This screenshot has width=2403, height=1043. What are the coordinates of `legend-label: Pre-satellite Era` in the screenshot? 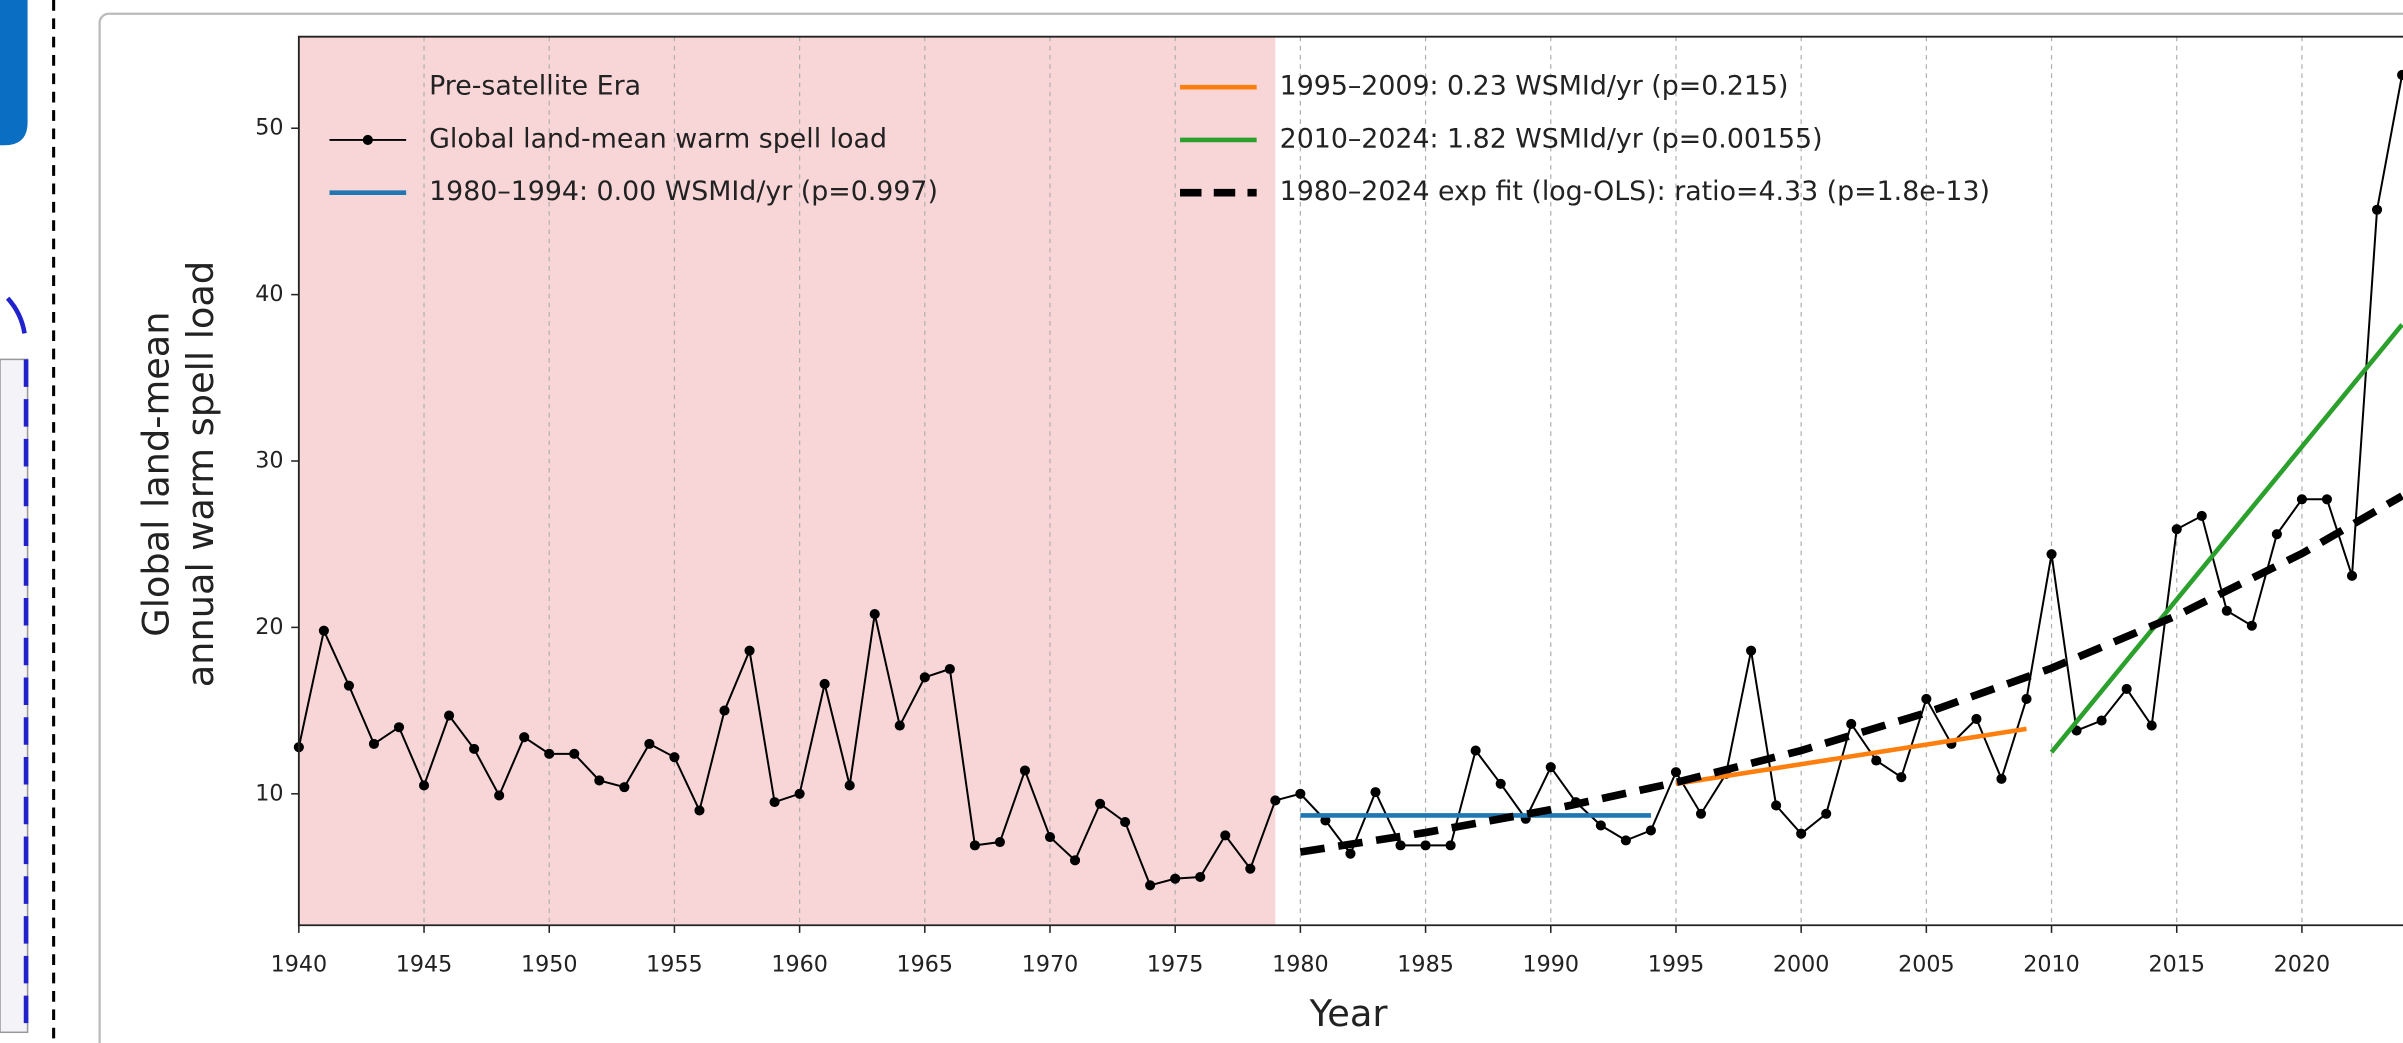 It's located at (535, 86).